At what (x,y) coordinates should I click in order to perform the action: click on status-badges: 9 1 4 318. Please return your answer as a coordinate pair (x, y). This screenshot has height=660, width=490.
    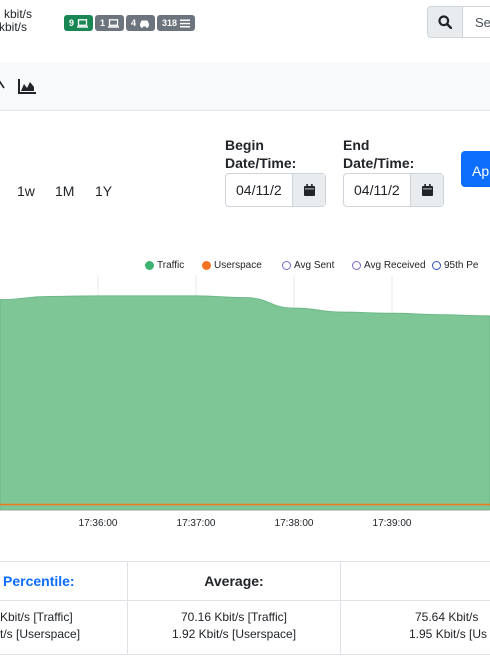
    Looking at the image, I should click on (130, 23).